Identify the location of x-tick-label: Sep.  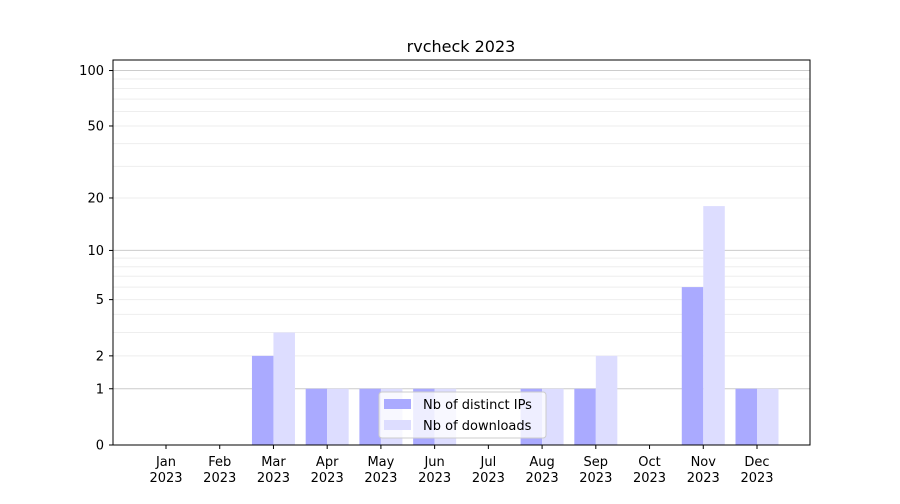
(596, 462).